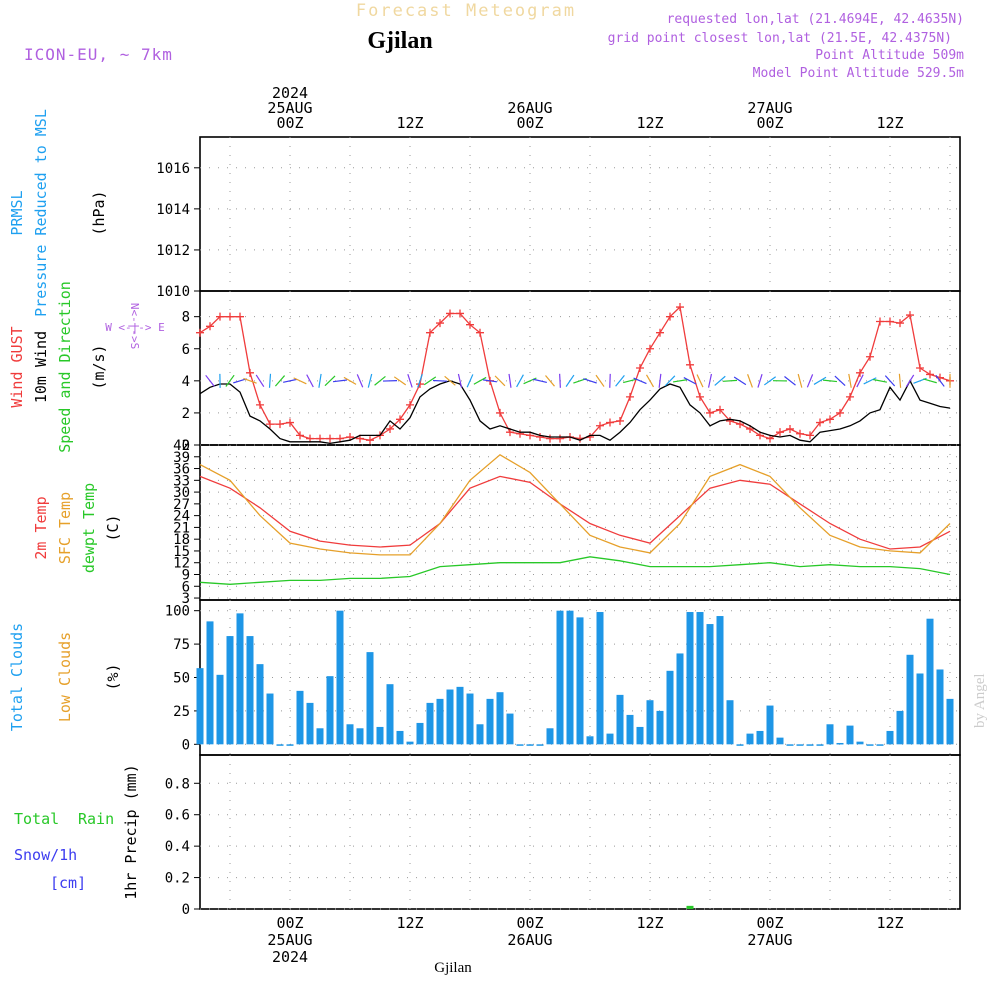 This screenshot has width=1000, height=1000. Describe the element at coordinates (289, 923) in the screenshot. I see `bottom-time-label: 00Z` at that location.